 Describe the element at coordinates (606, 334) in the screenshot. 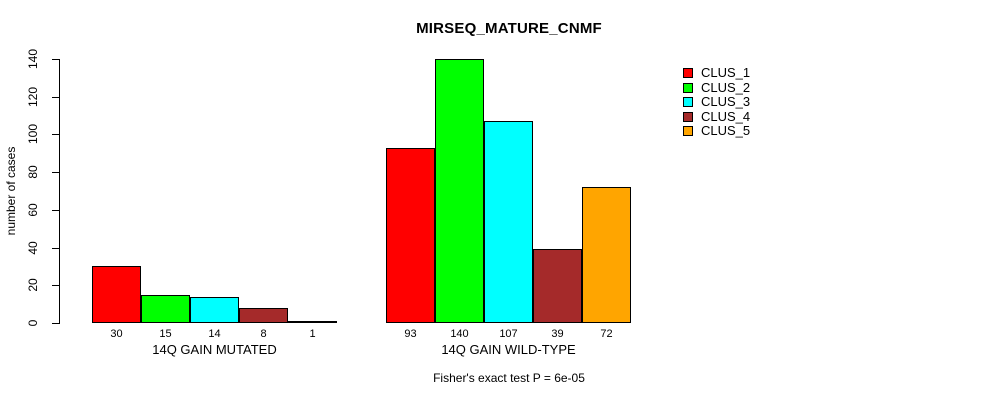

I see `bar-value-label: 72` at that location.